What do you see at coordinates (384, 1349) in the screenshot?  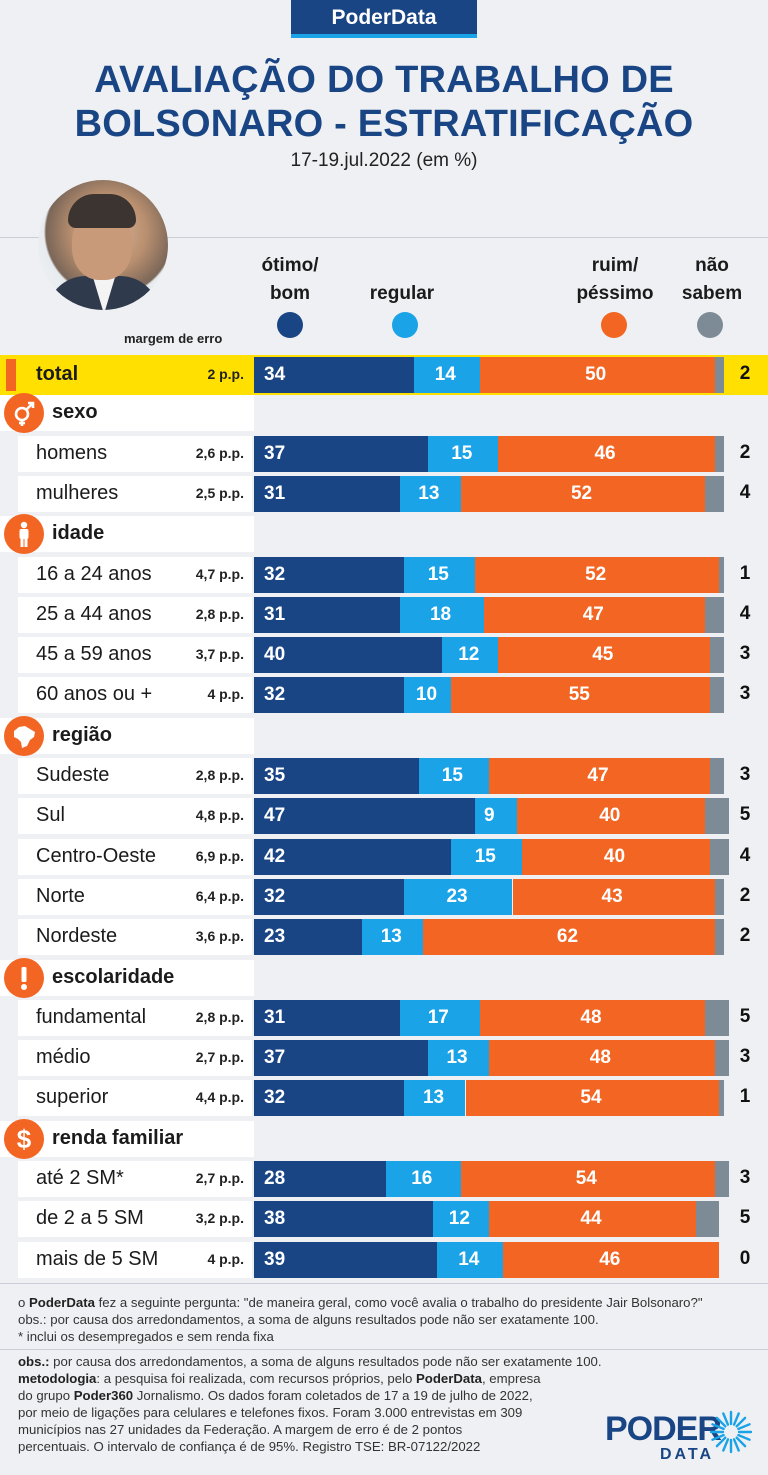 I see `divider` at bounding box center [384, 1349].